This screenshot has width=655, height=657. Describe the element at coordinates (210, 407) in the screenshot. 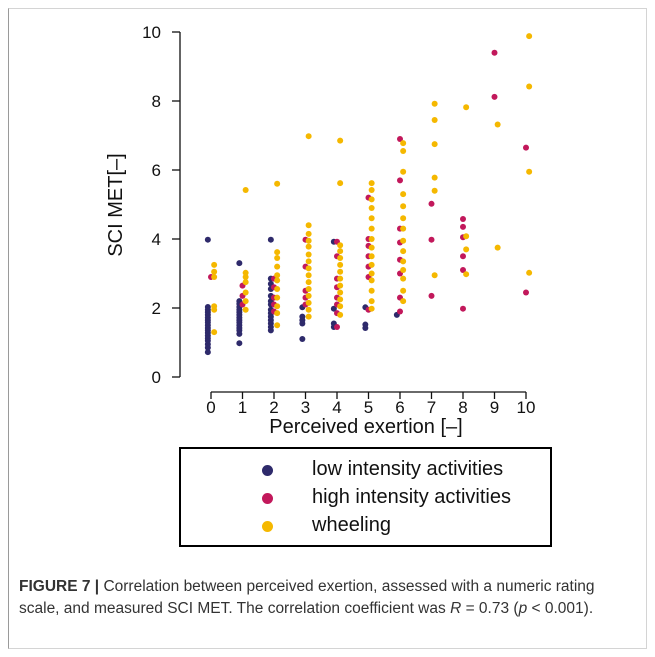

I see `x-tick-label: 0` at that location.